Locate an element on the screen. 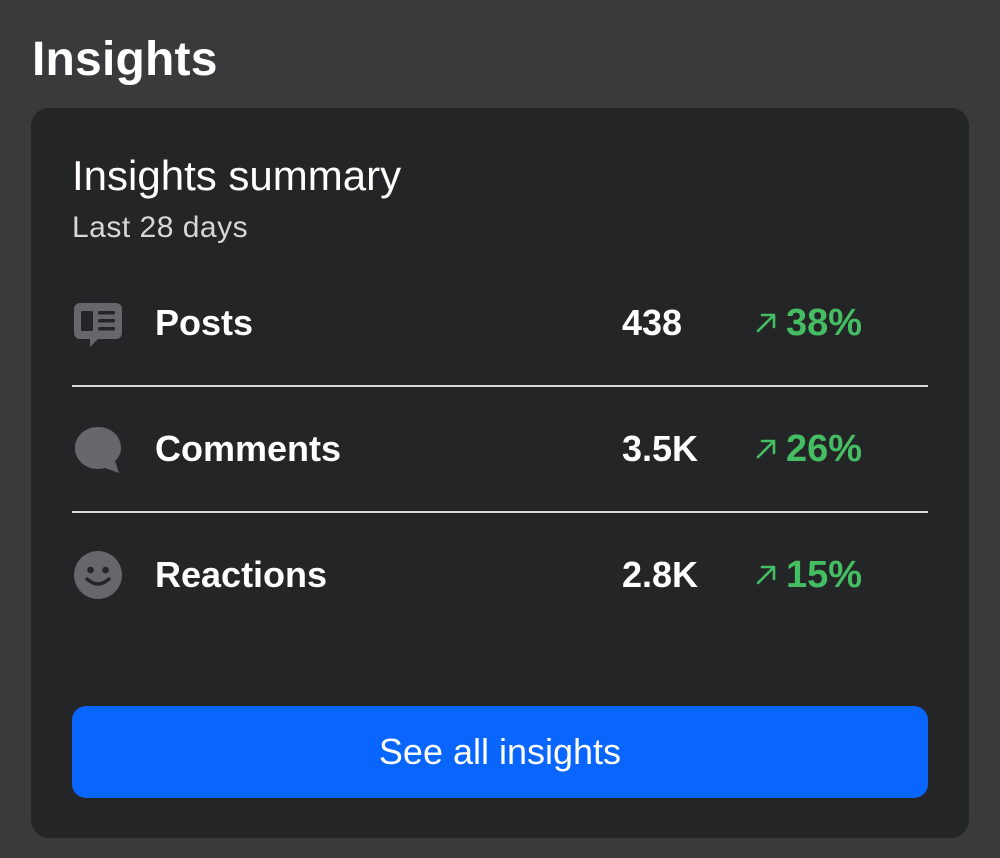 Image resolution: width=1000 pixels, height=858 pixels. date-range-label: Last 28 days is located at coordinates (160, 227).